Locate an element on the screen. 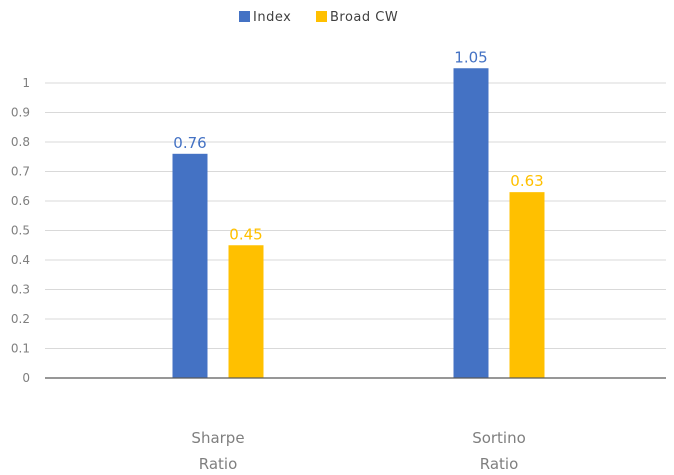  y-tick-label: 0.7 is located at coordinates (20, 172).